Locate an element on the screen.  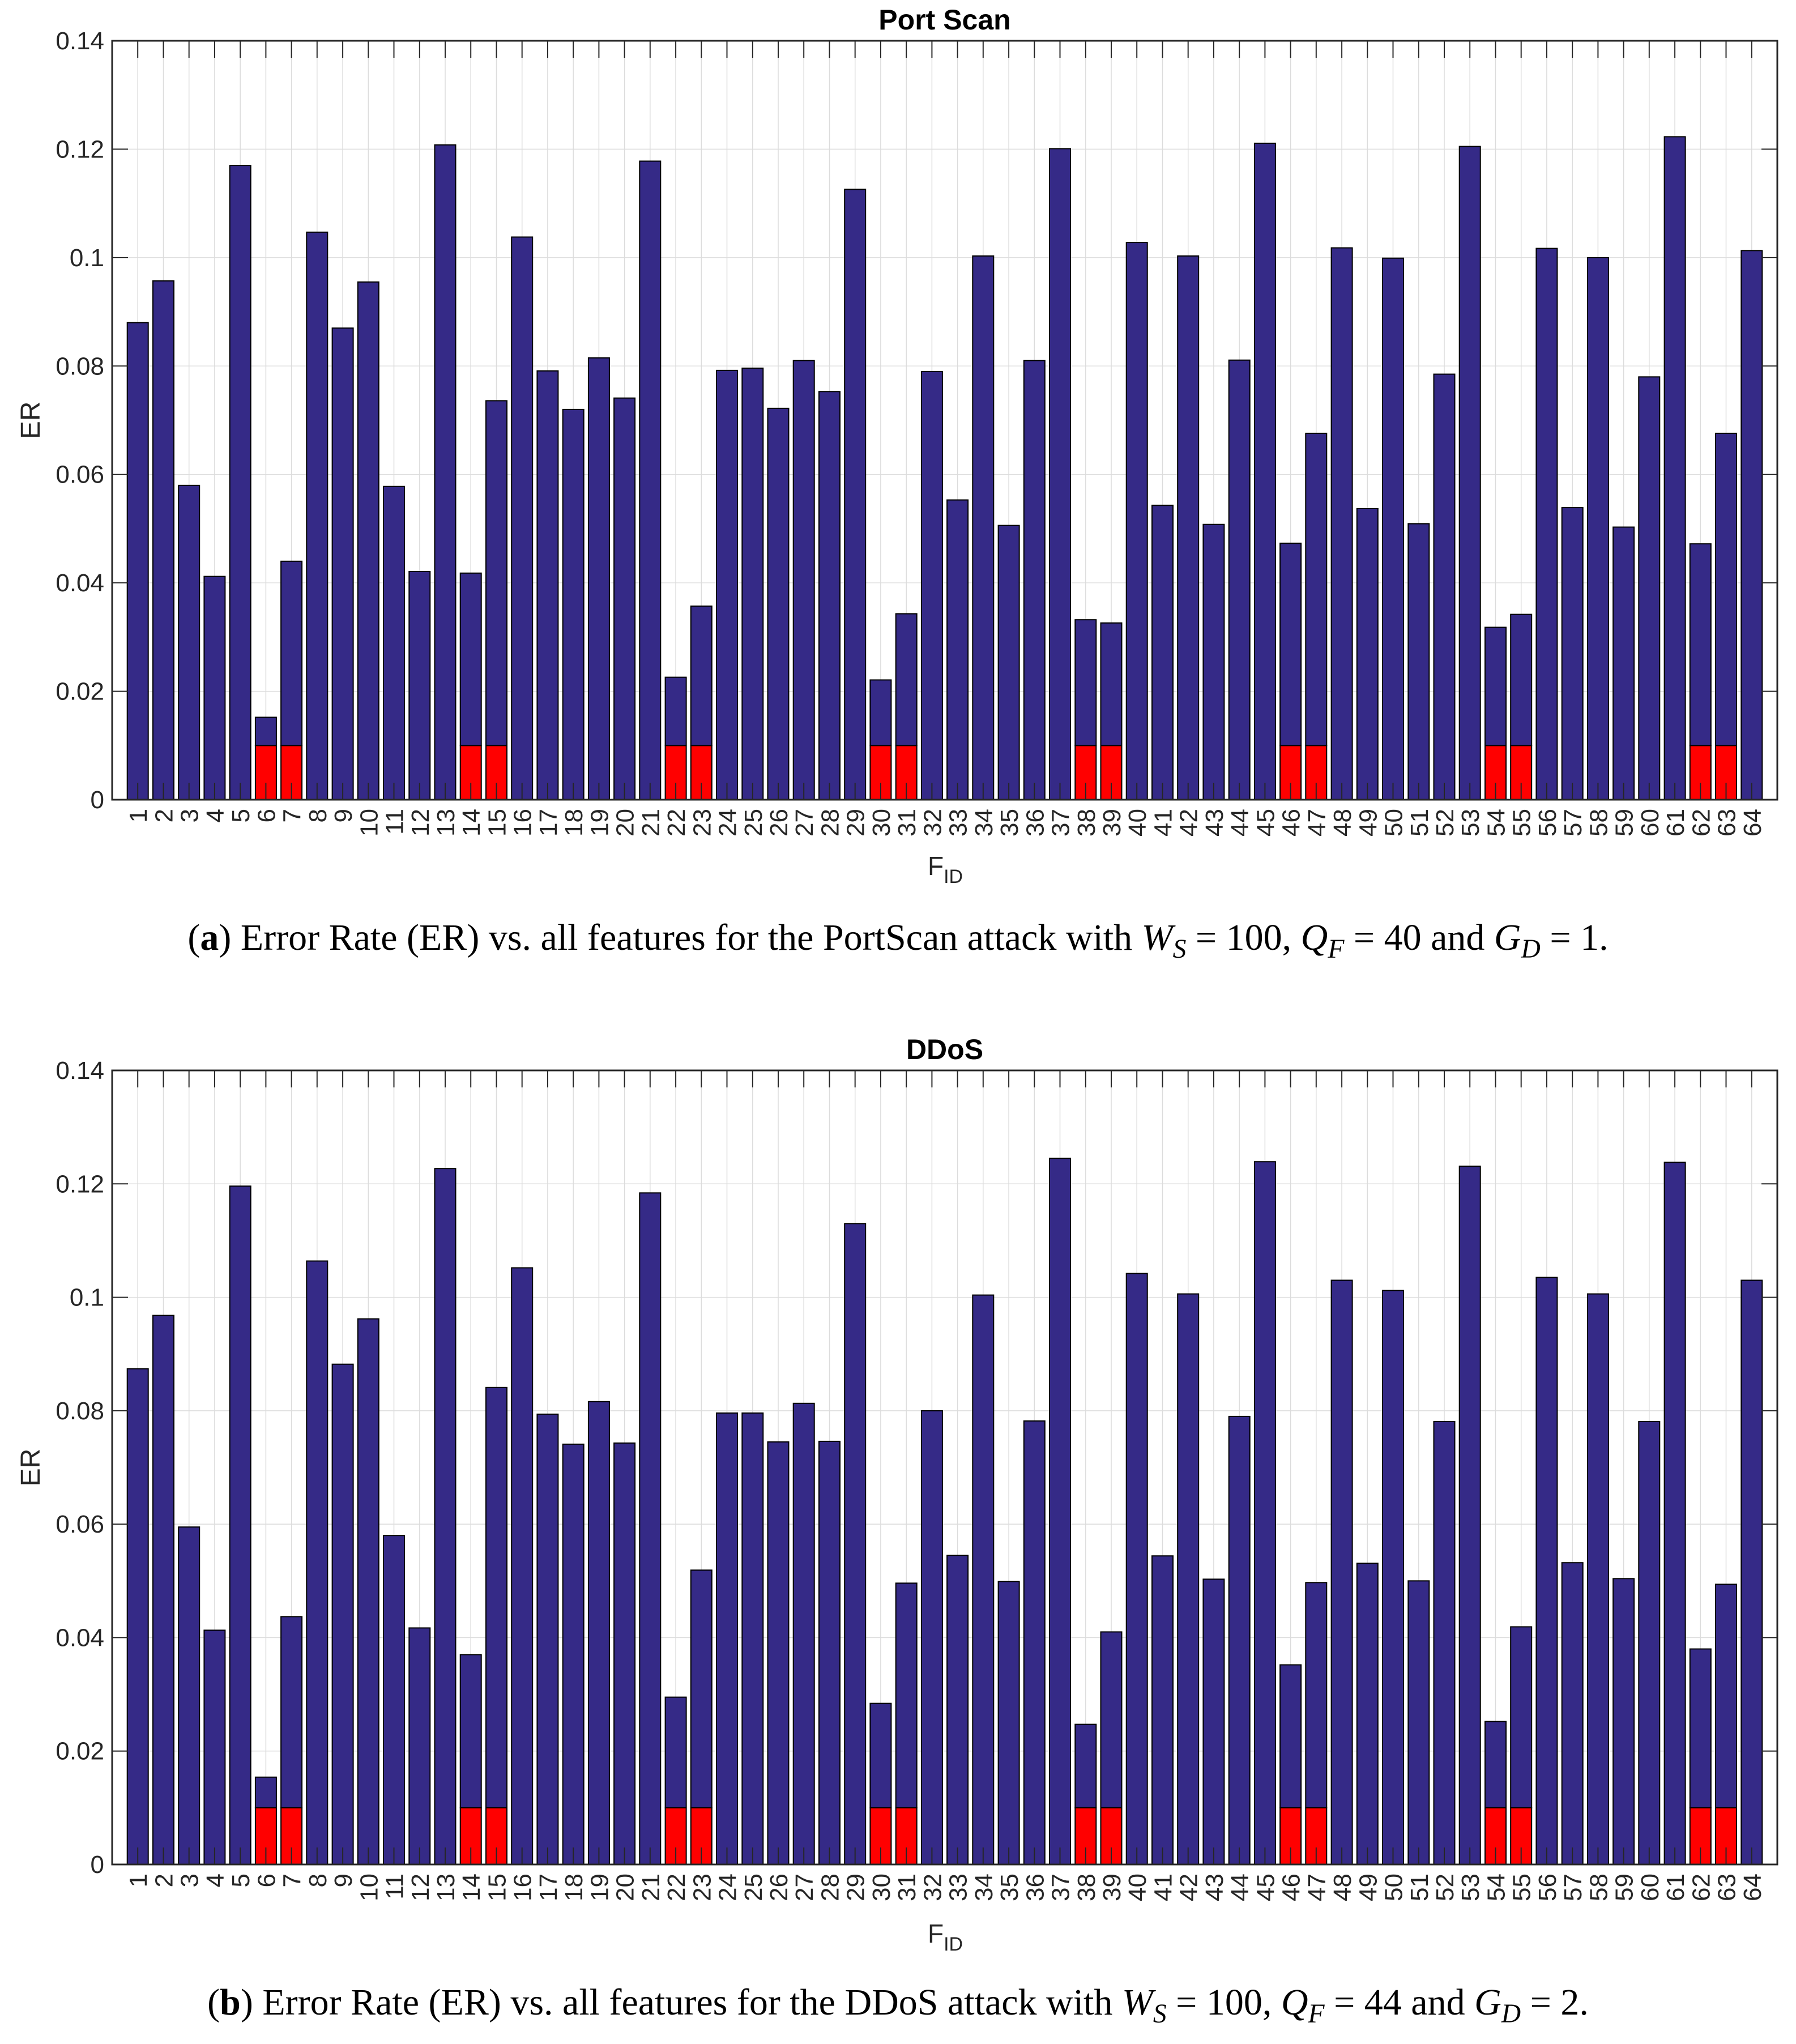
x-tick-label: 49 is located at coordinates (1368, 1887).